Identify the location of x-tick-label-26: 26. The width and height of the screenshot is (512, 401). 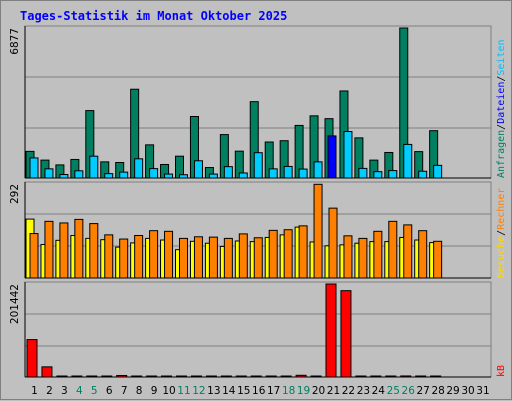
(409, 391).